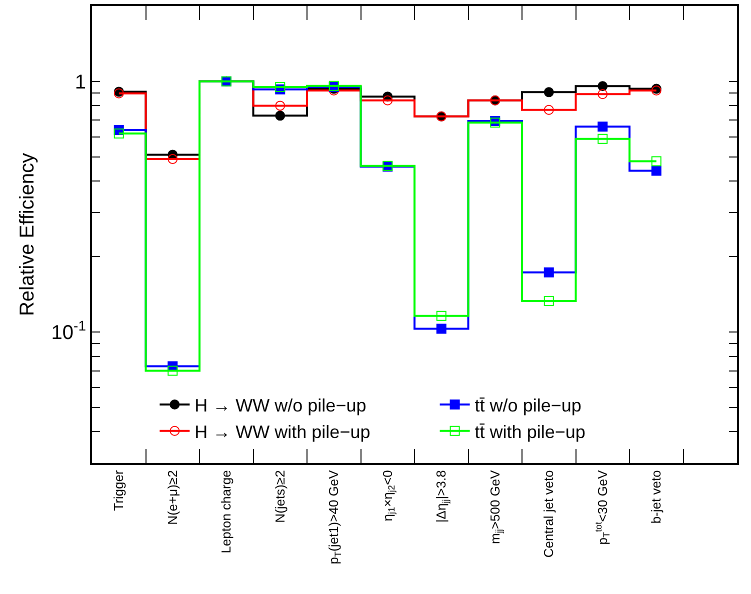 This screenshot has width=751, height=594. I want to click on y-tick-label: 10$^{-1}$, so click(68, 331).